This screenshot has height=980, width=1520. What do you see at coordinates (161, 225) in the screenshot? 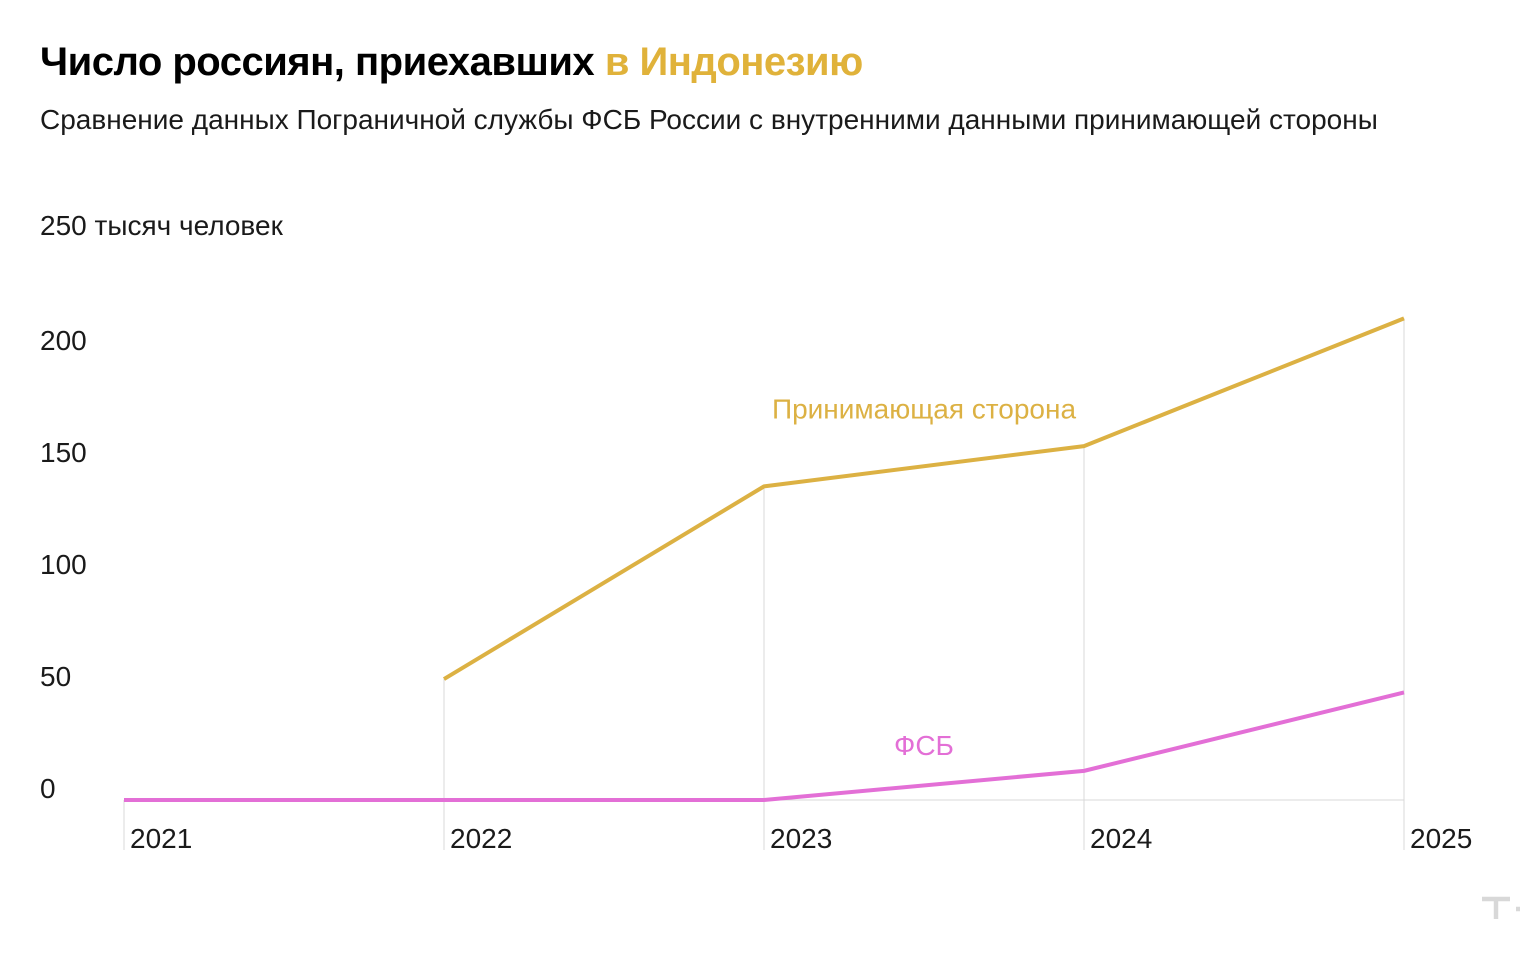
I see `y-axis-unit-label: 250 тысяч человек` at bounding box center [161, 225].